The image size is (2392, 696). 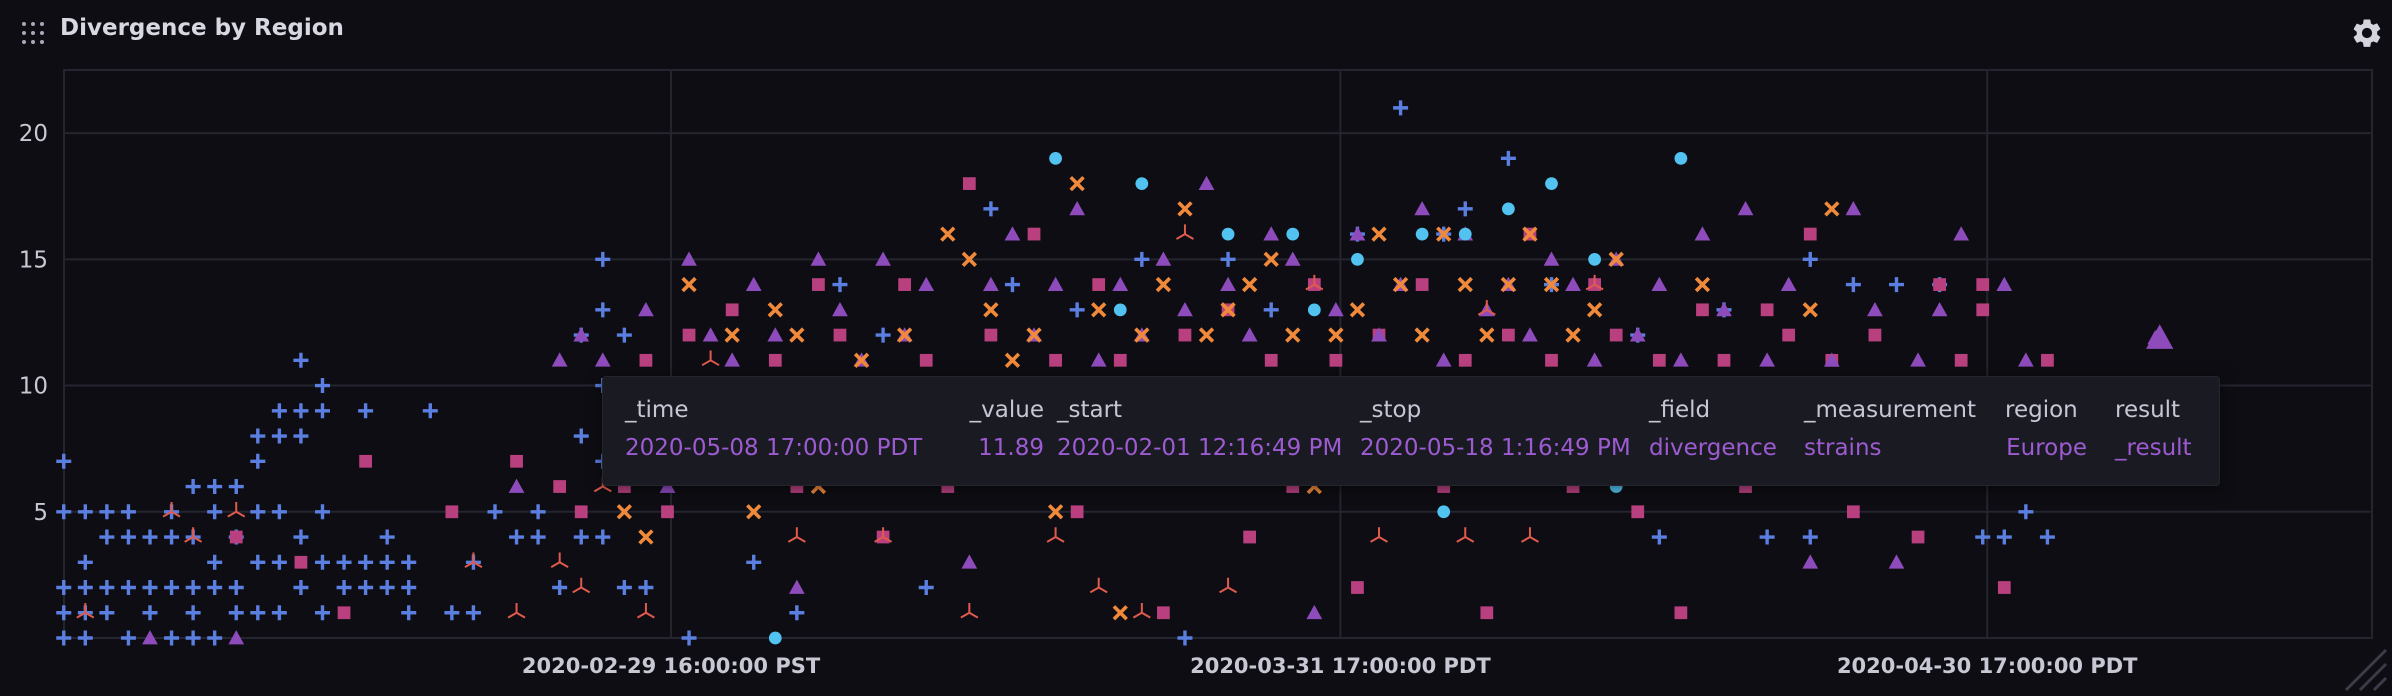 What do you see at coordinates (2364, 668) in the screenshot?
I see `resize-handle-icon` at bounding box center [2364, 668].